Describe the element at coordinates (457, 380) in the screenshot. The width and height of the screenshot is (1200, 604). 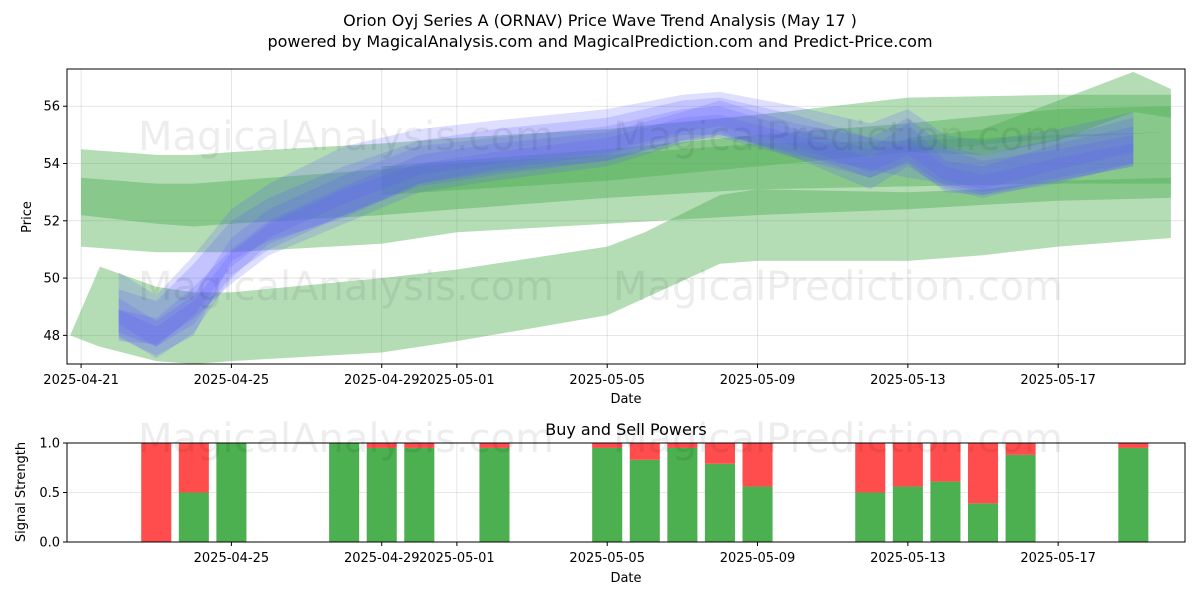
I see `price-x-tick-label: 2025-05-01` at that location.